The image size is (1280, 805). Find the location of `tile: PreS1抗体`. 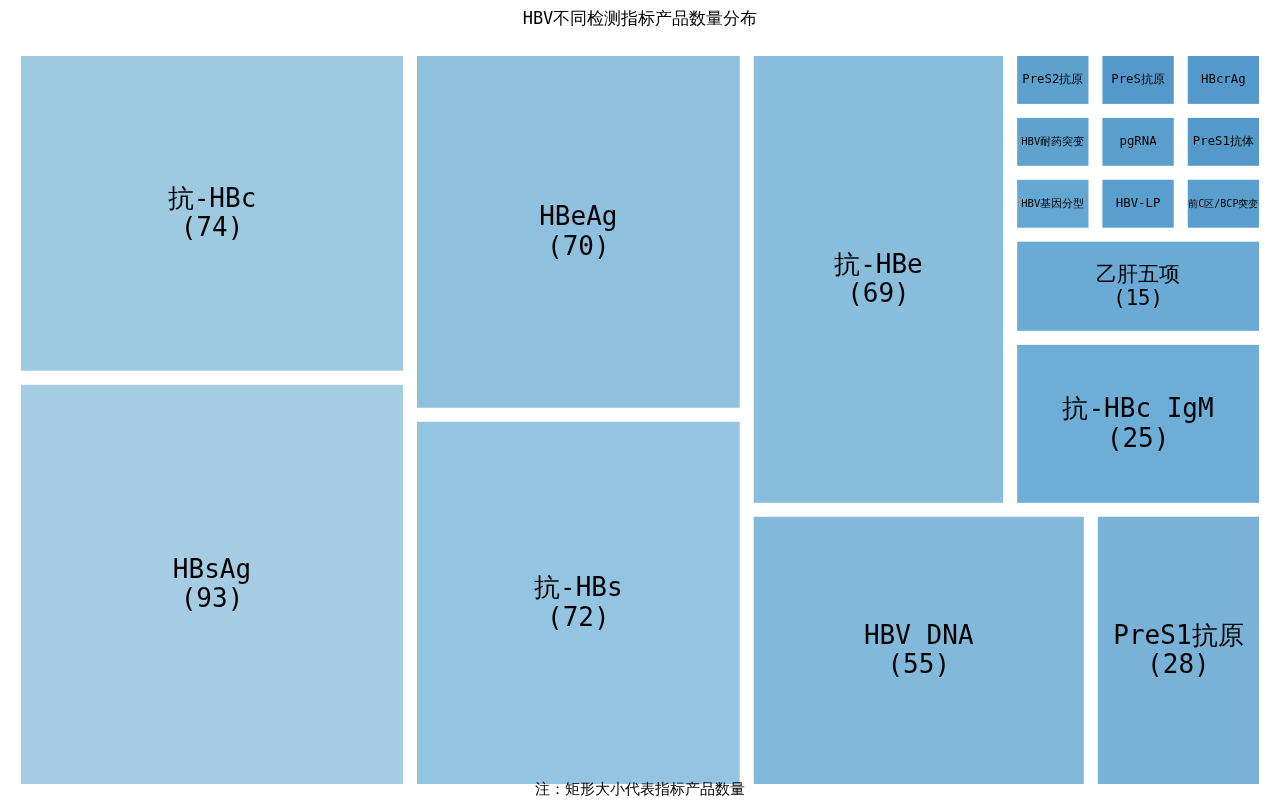

tile: PreS1抗体 is located at coordinates (1223, 141).